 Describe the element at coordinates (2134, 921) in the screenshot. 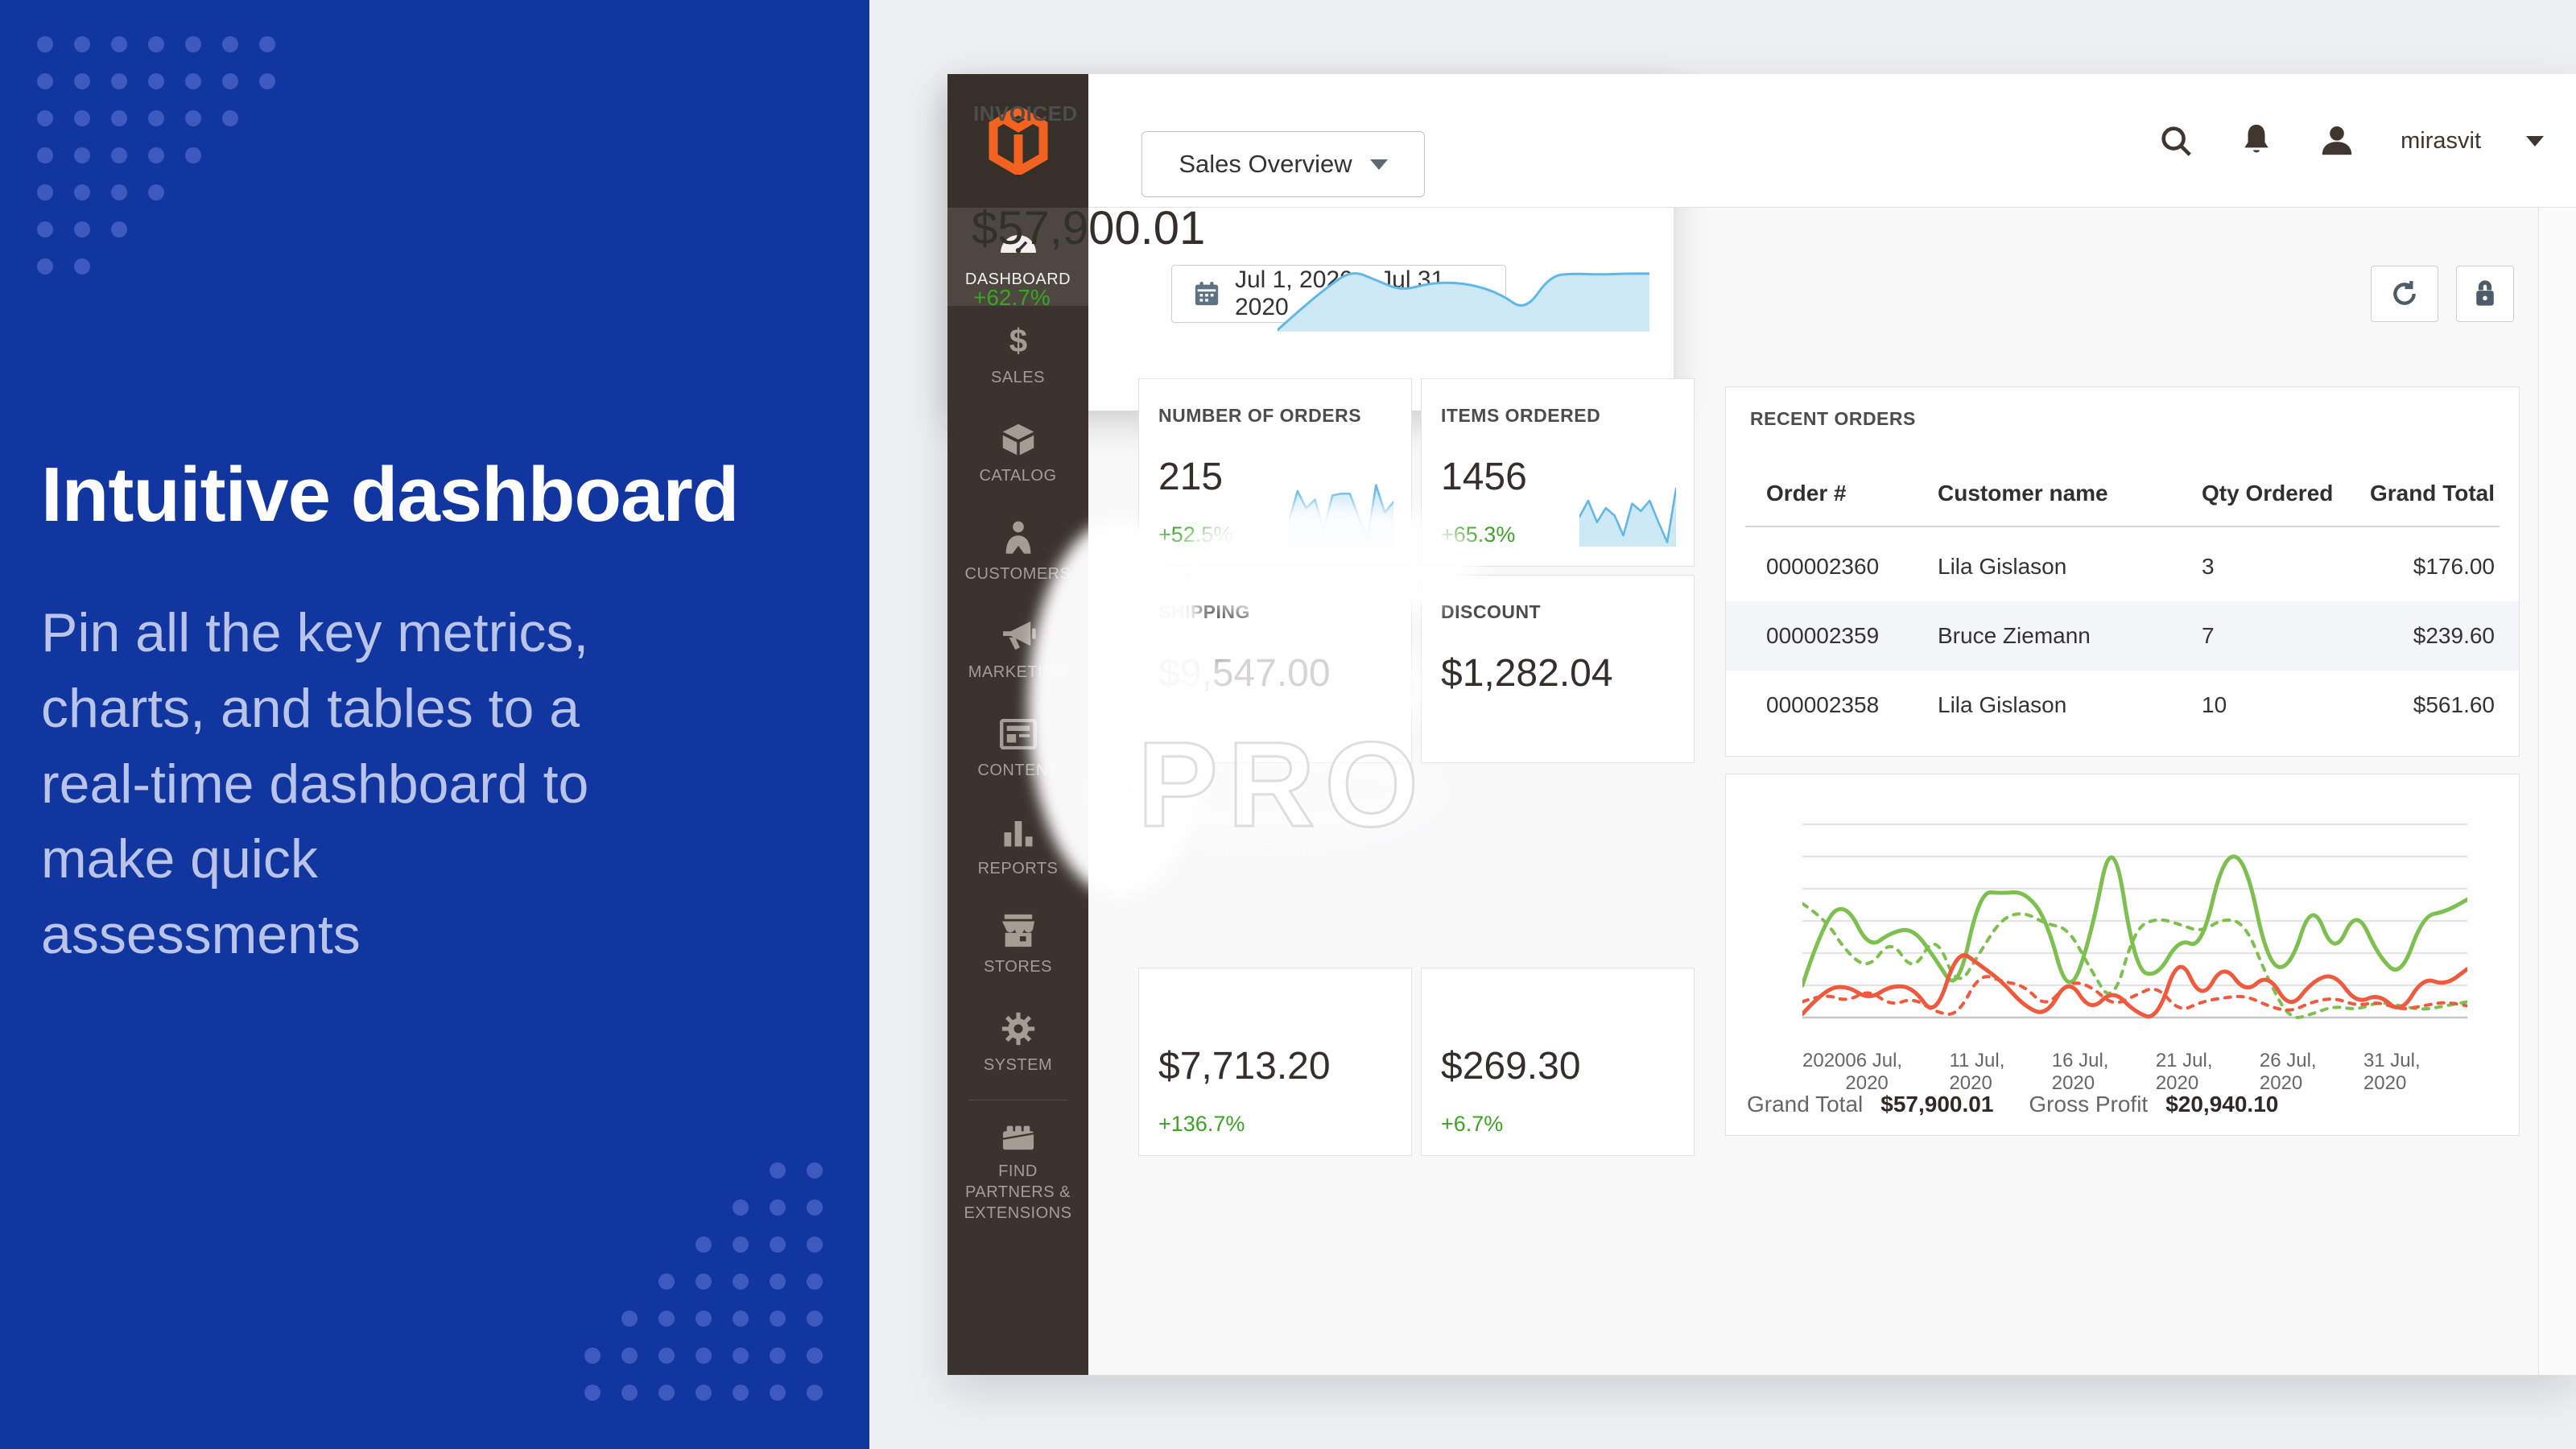

I see `sales-line-chart` at that location.